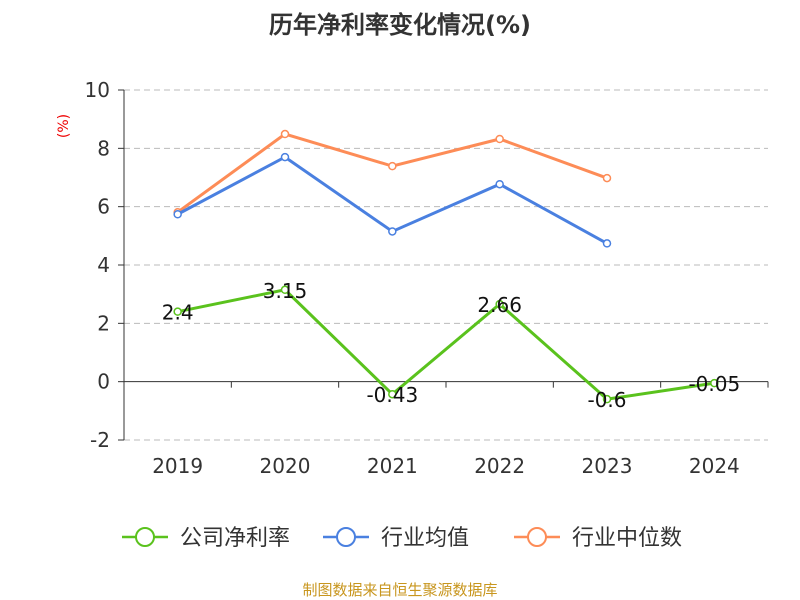 Image resolution: width=800 pixels, height=600 pixels. I want to click on x-tick-label: 2023, so click(607, 466).